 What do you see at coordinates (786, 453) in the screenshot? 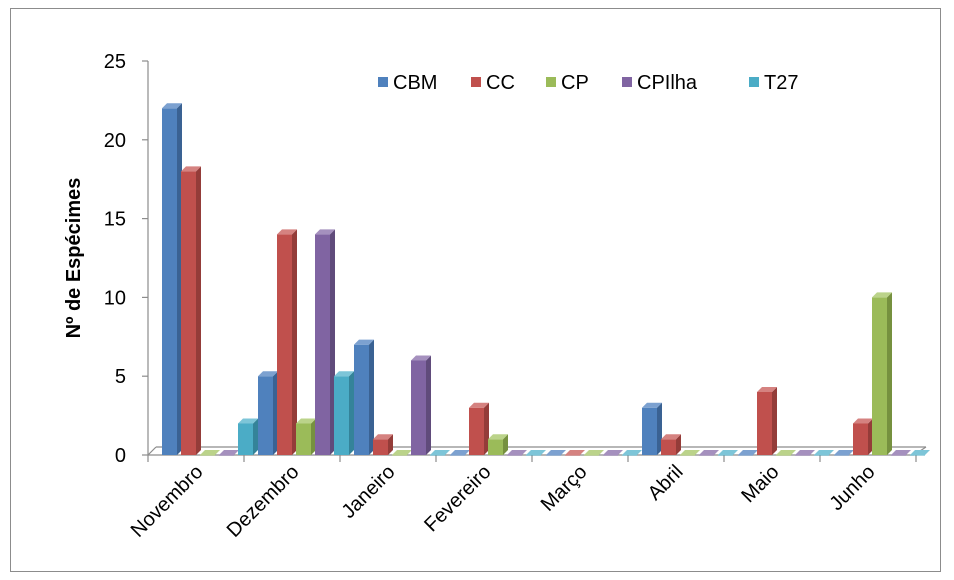
I see `bar-cp-maio` at bounding box center [786, 453].